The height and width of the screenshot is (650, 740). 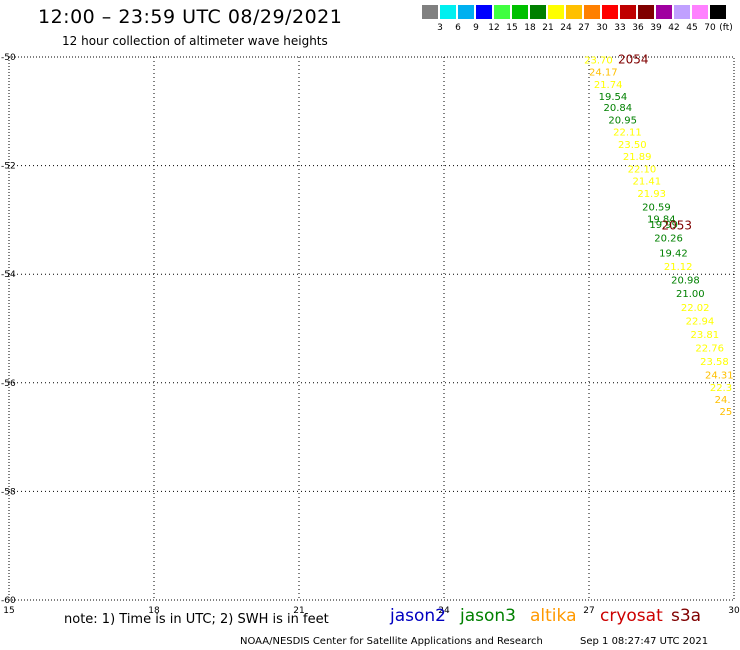 I want to click on y-tick-label: -50, so click(x=8, y=58).